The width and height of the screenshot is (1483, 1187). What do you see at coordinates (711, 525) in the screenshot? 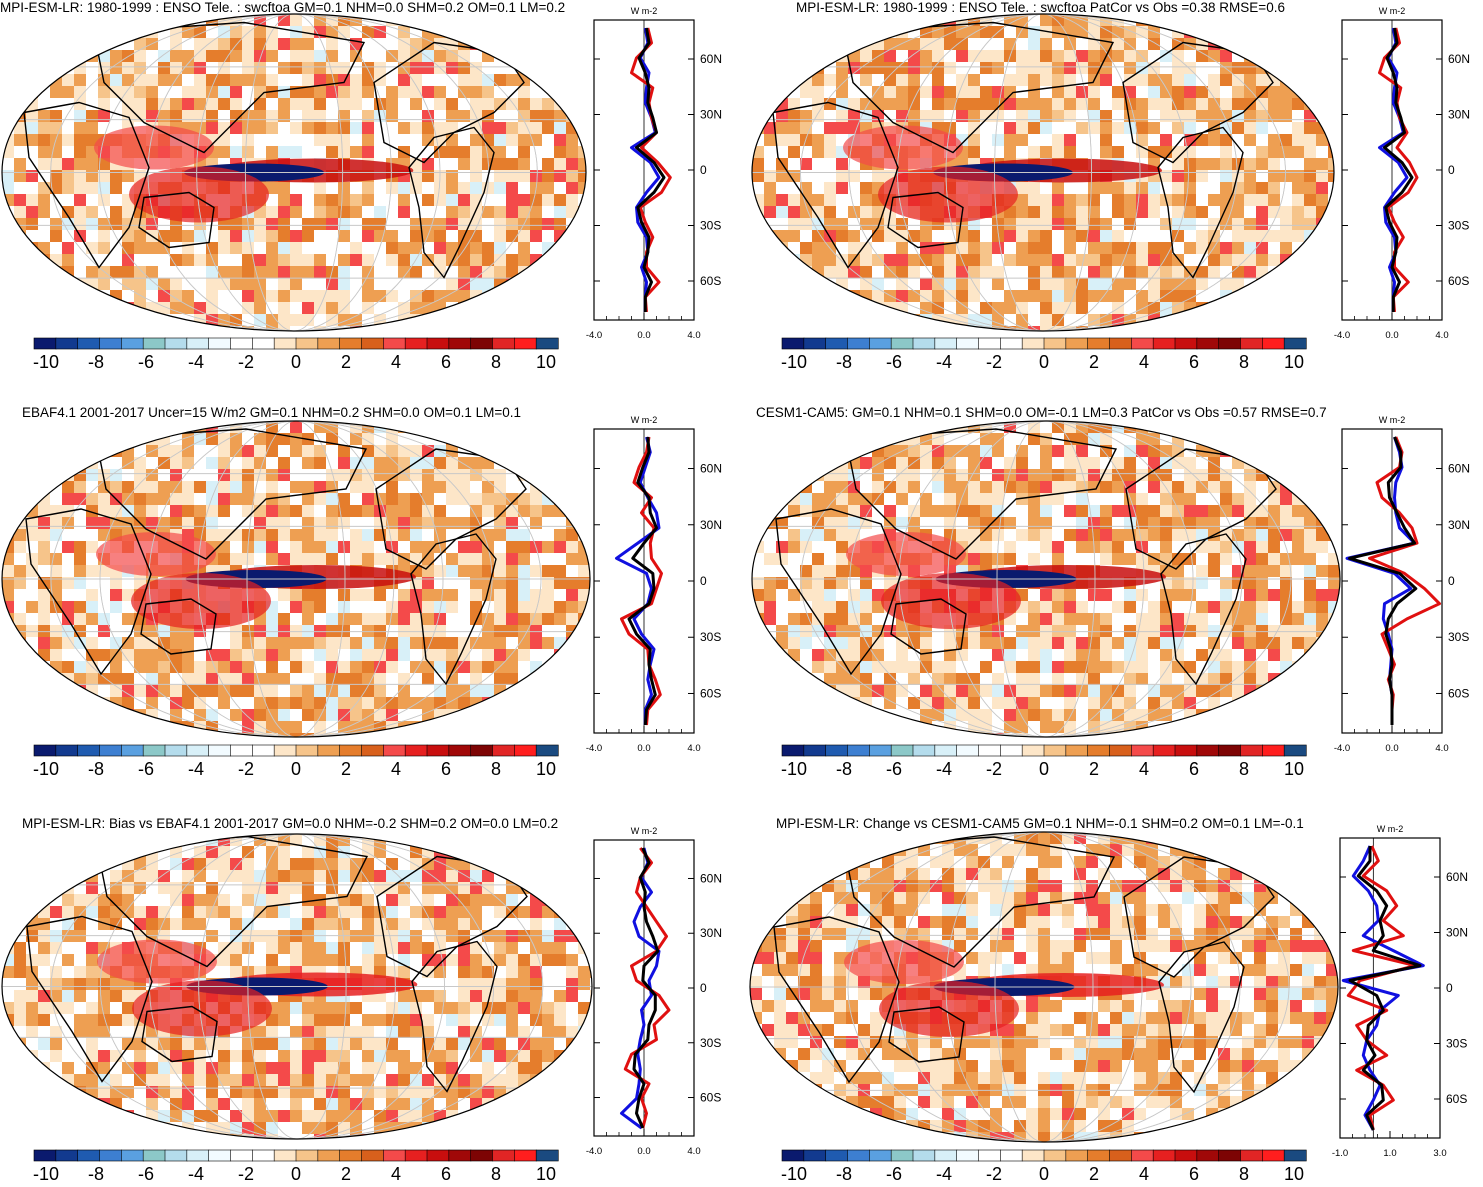
I see `zonal-y-tick-label: 30N` at bounding box center [711, 525].